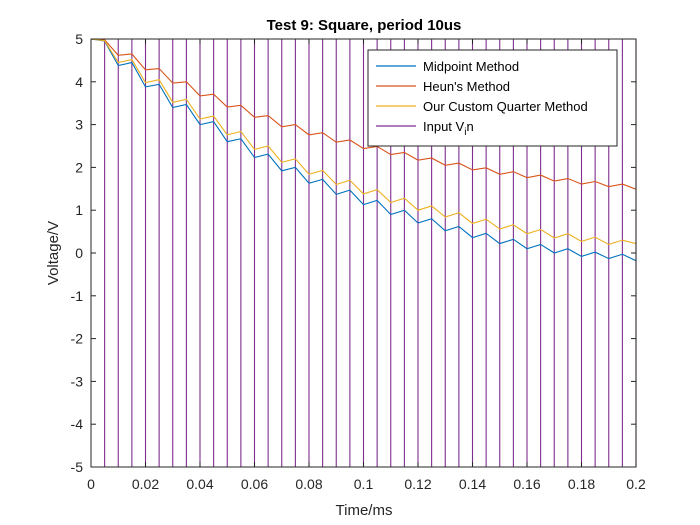 The height and width of the screenshot is (525, 700). Describe the element at coordinates (79, 125) in the screenshot. I see `y-tick-label: 3` at that location.